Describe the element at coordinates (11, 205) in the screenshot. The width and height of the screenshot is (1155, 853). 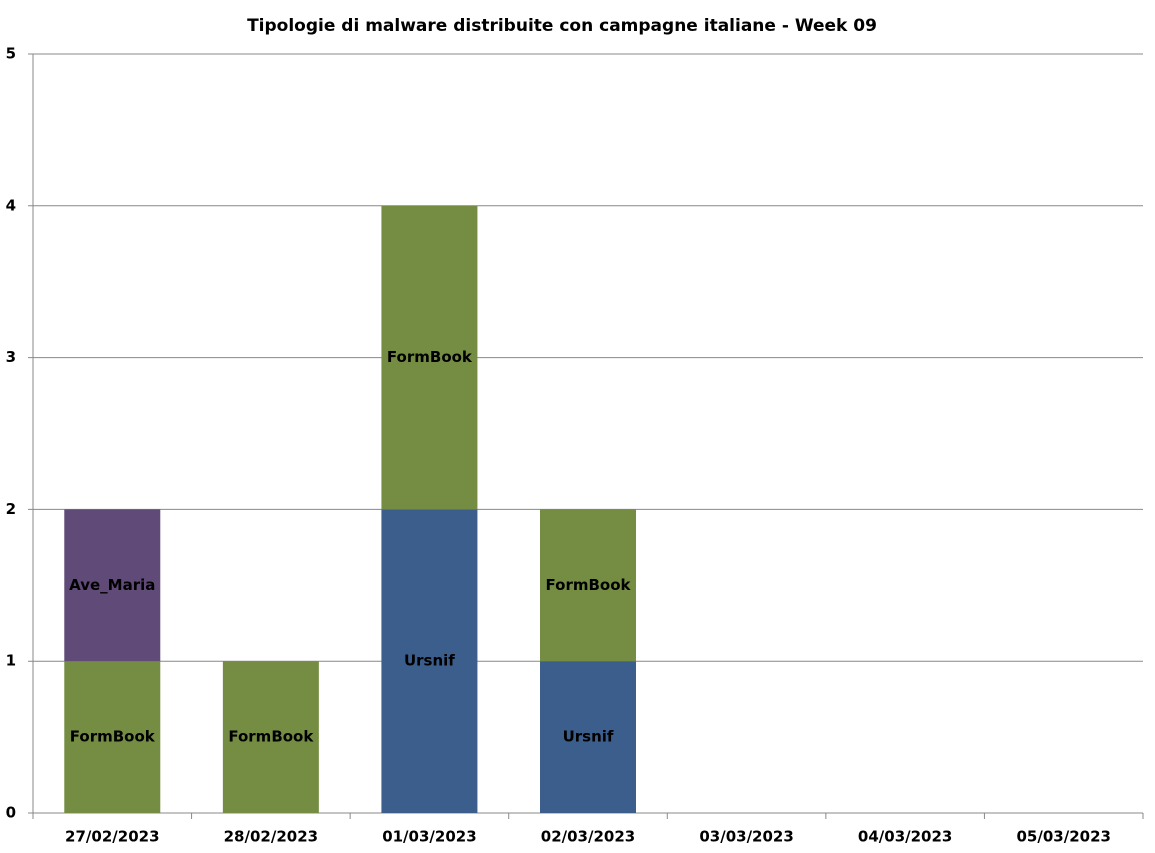
I see `y-tick-label: 4` at that location.